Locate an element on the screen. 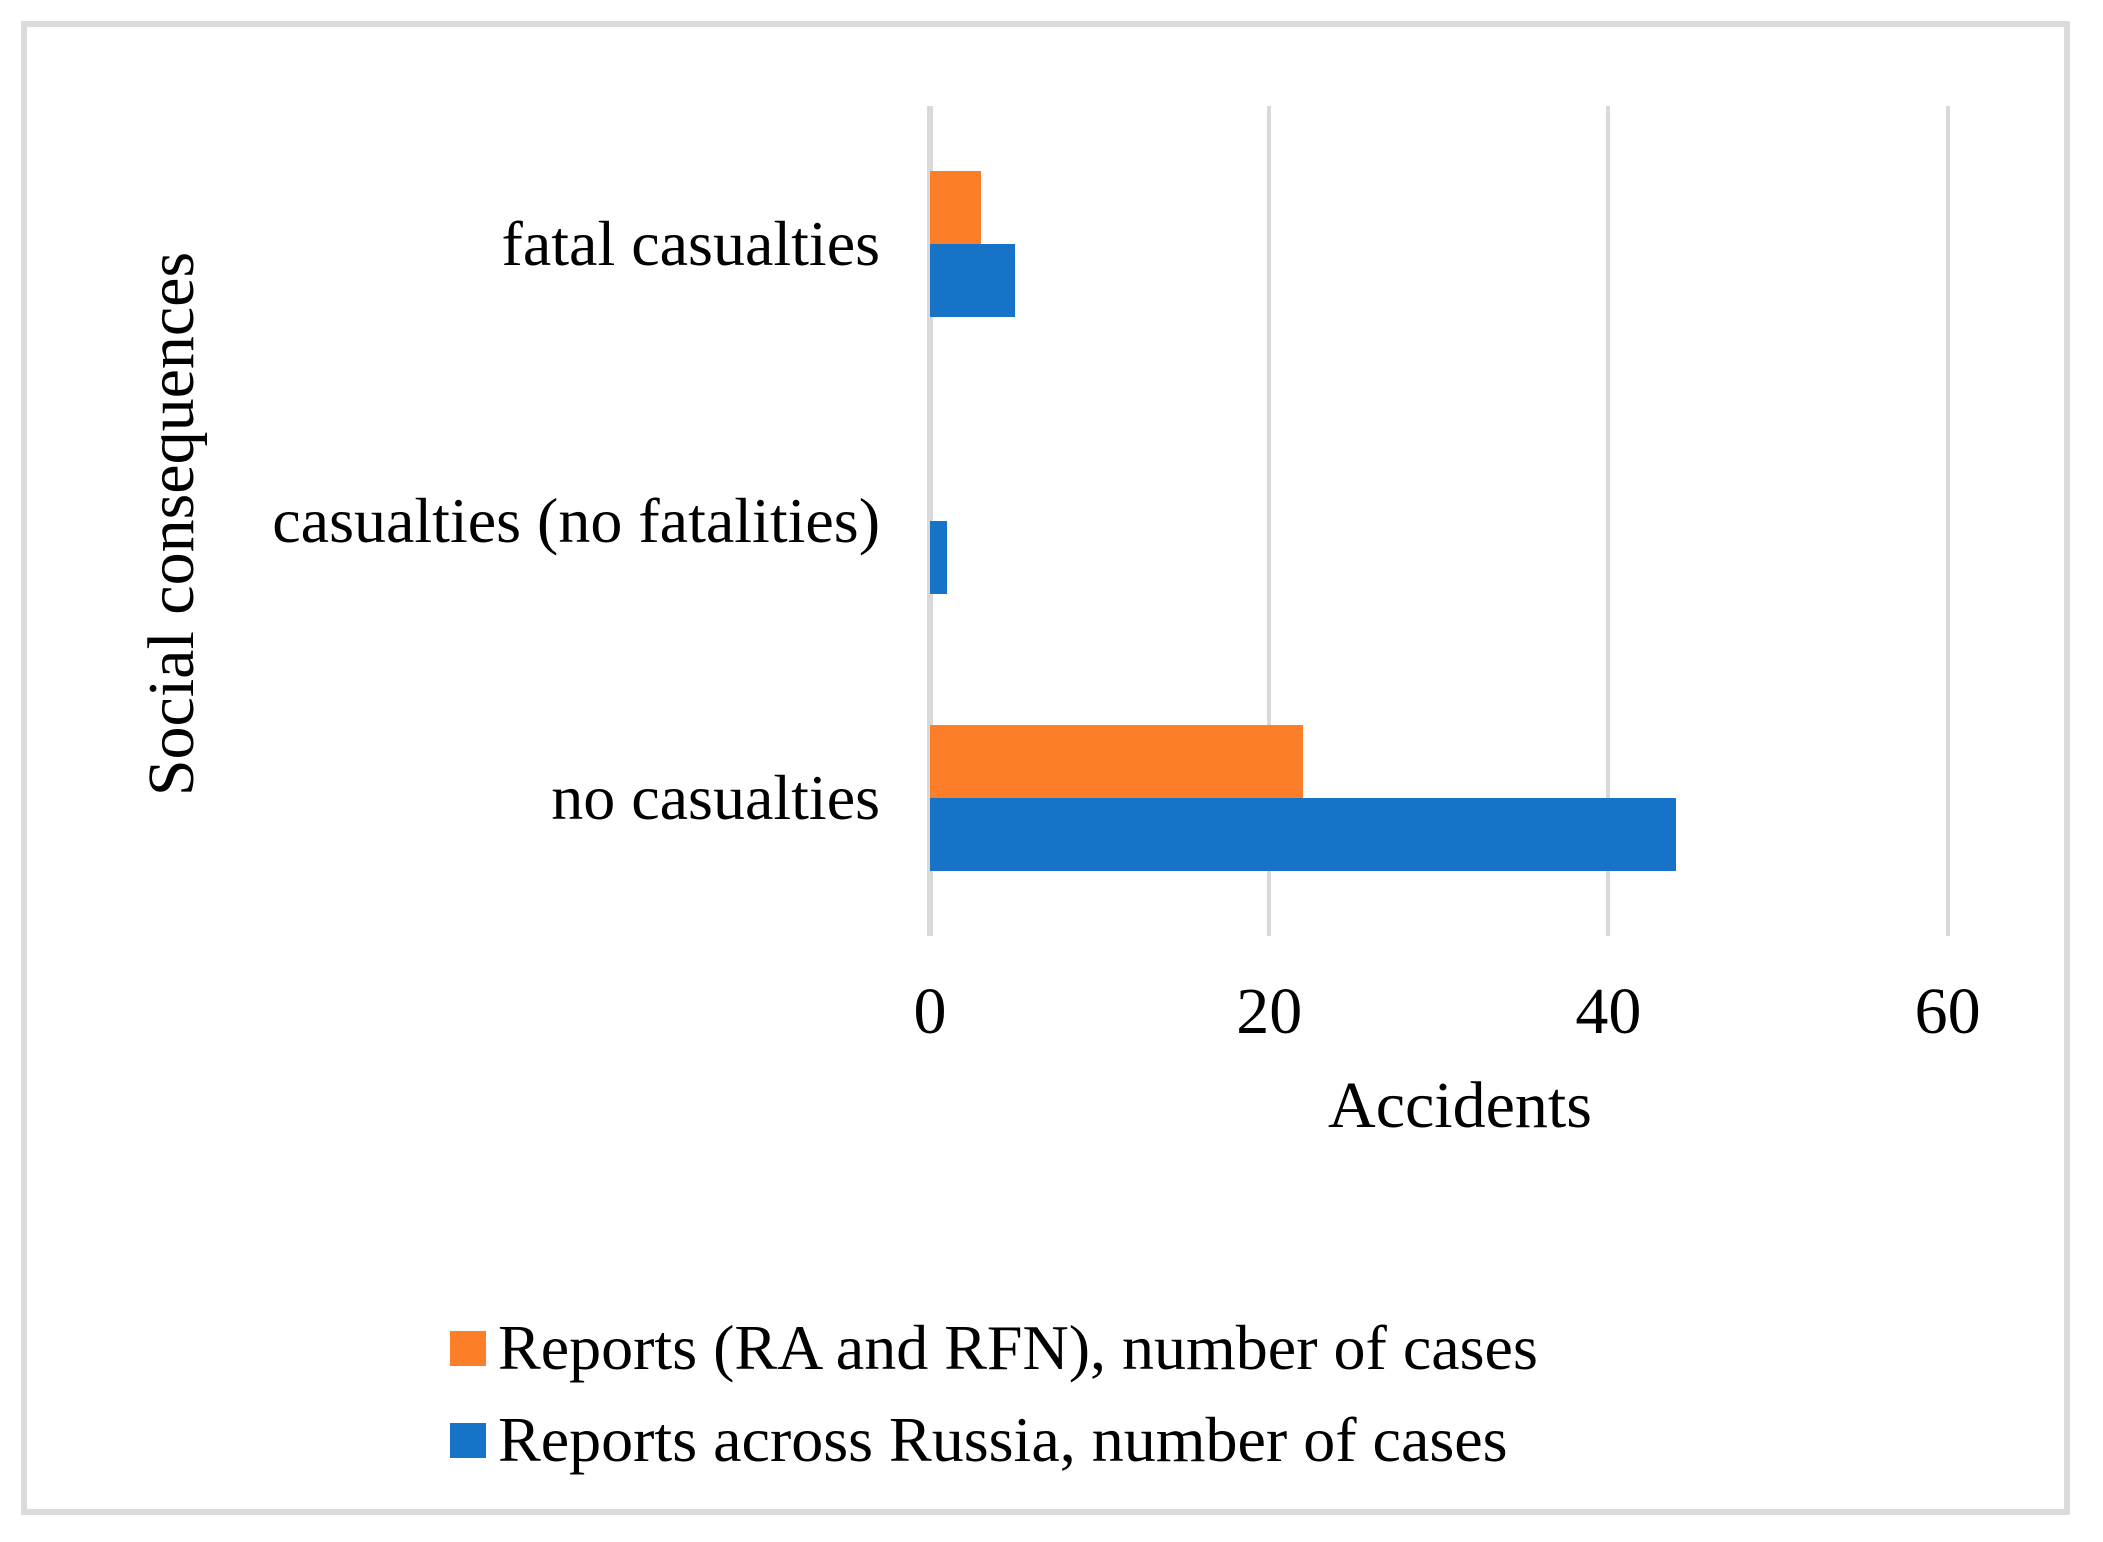  legend-label: Reports (RA and RFN), number of cases is located at coordinates (1018, 1347).